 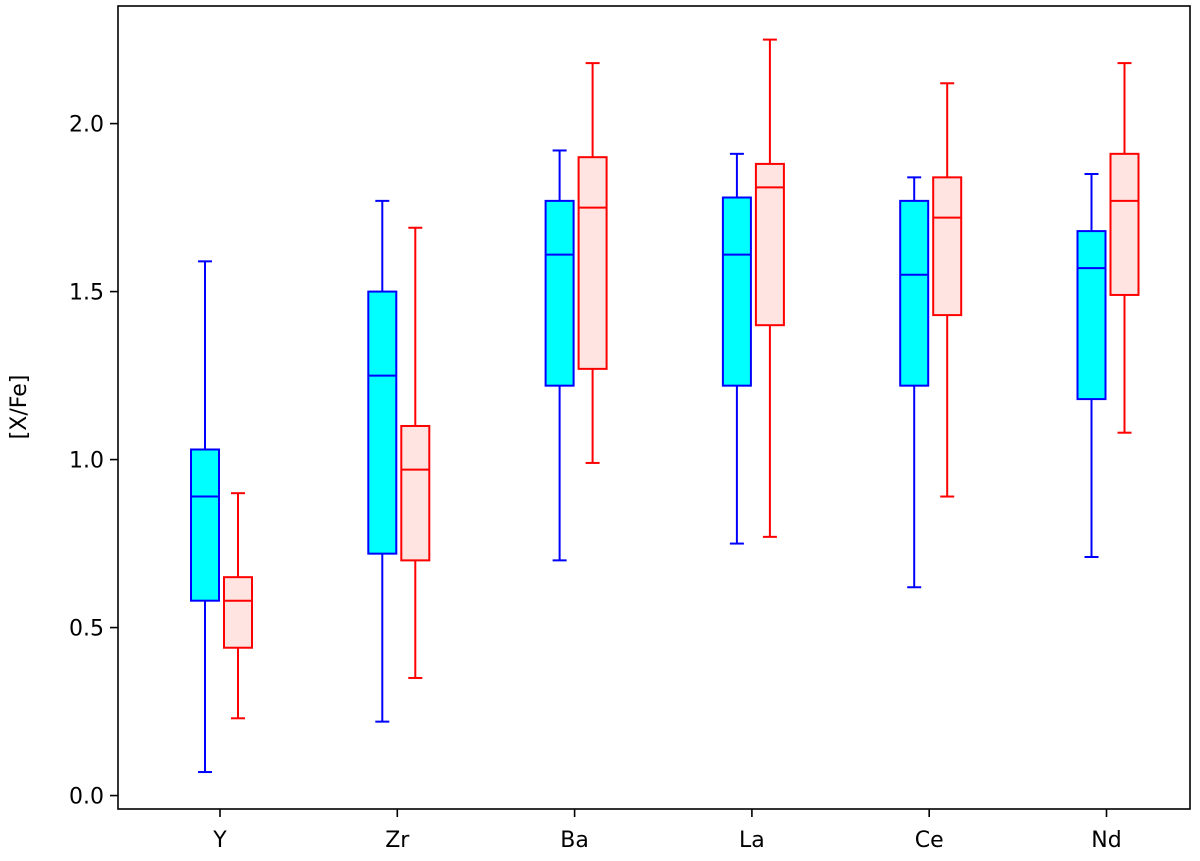 I want to click on box-blue-zr, so click(x=382, y=461).